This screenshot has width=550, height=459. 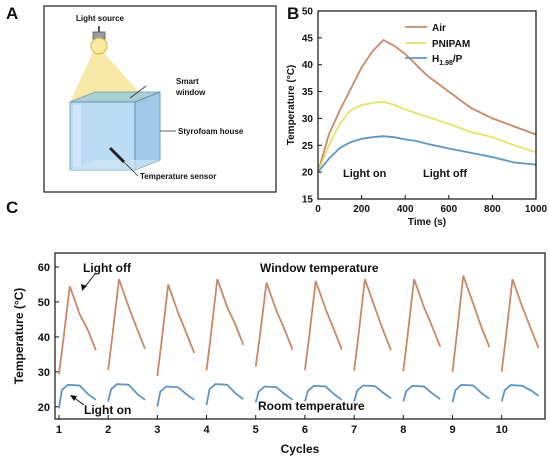 I want to click on house-side-face, so click(x=147, y=131).